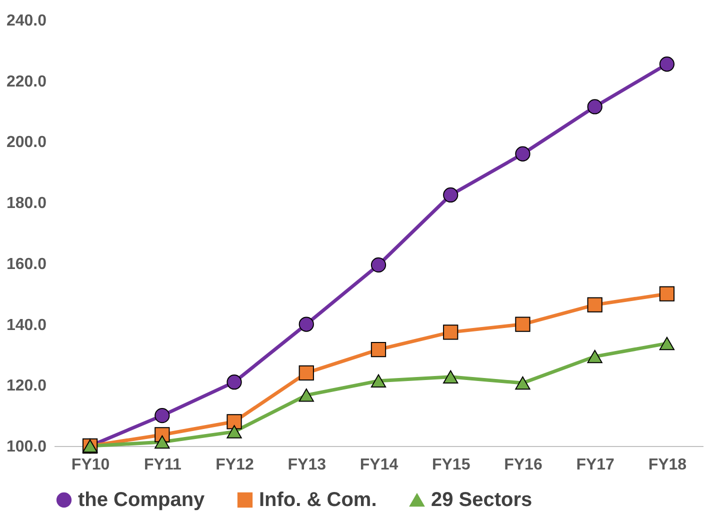  What do you see at coordinates (318, 500) in the screenshot?
I see `legend-label: Info. & Com.` at bounding box center [318, 500].